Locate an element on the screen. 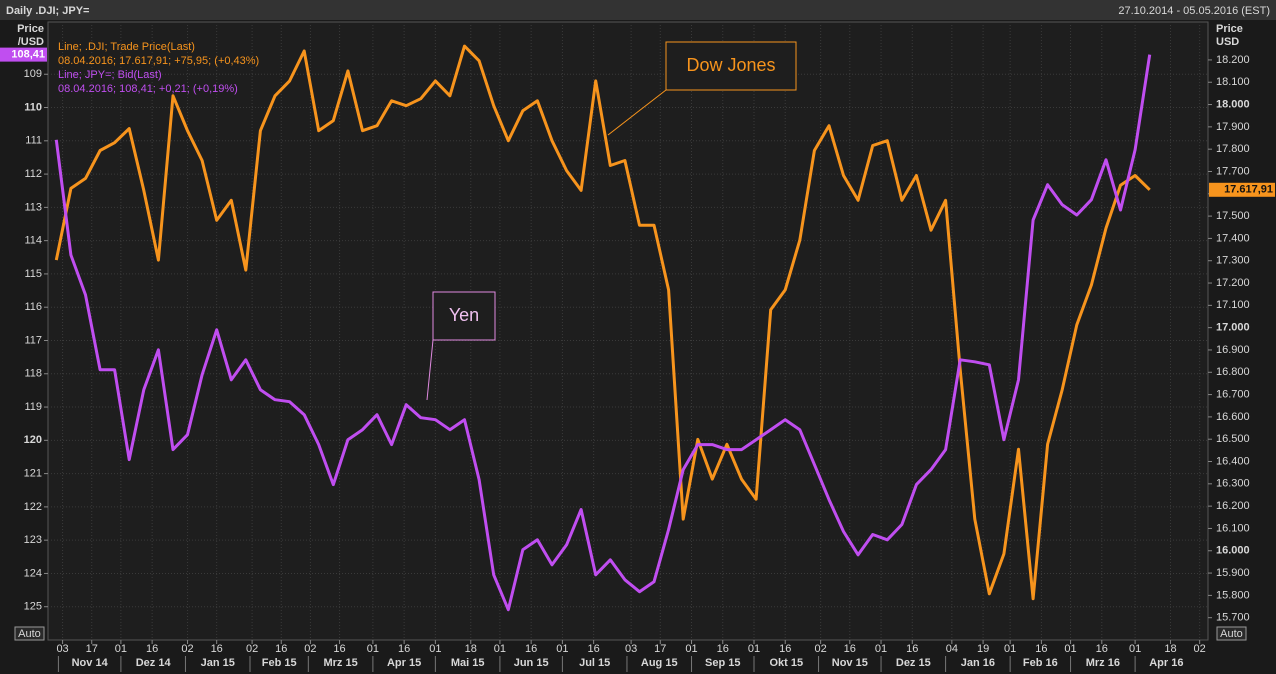 Image resolution: width=1276 pixels, height=674 pixels. y2-tick-label: 18.000 is located at coordinates (1233, 104).